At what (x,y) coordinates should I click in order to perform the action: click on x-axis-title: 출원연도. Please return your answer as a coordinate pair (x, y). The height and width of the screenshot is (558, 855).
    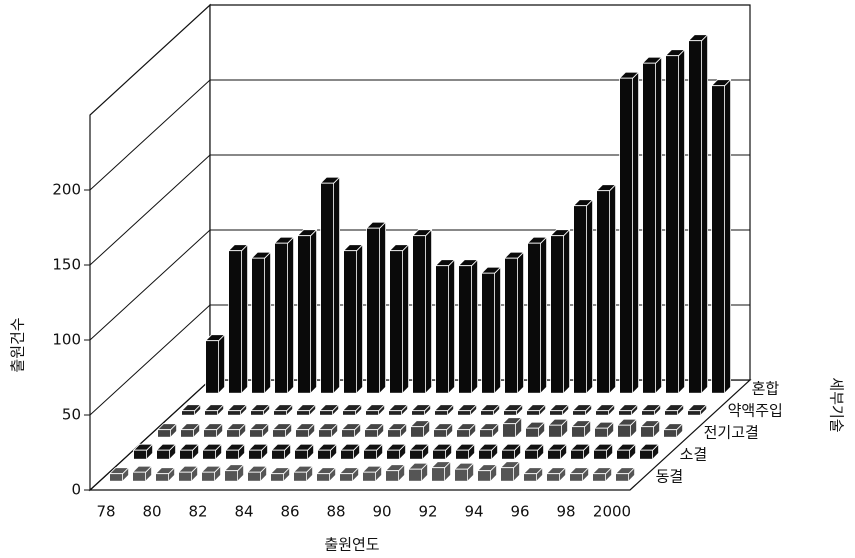
    Looking at the image, I should click on (351, 545).